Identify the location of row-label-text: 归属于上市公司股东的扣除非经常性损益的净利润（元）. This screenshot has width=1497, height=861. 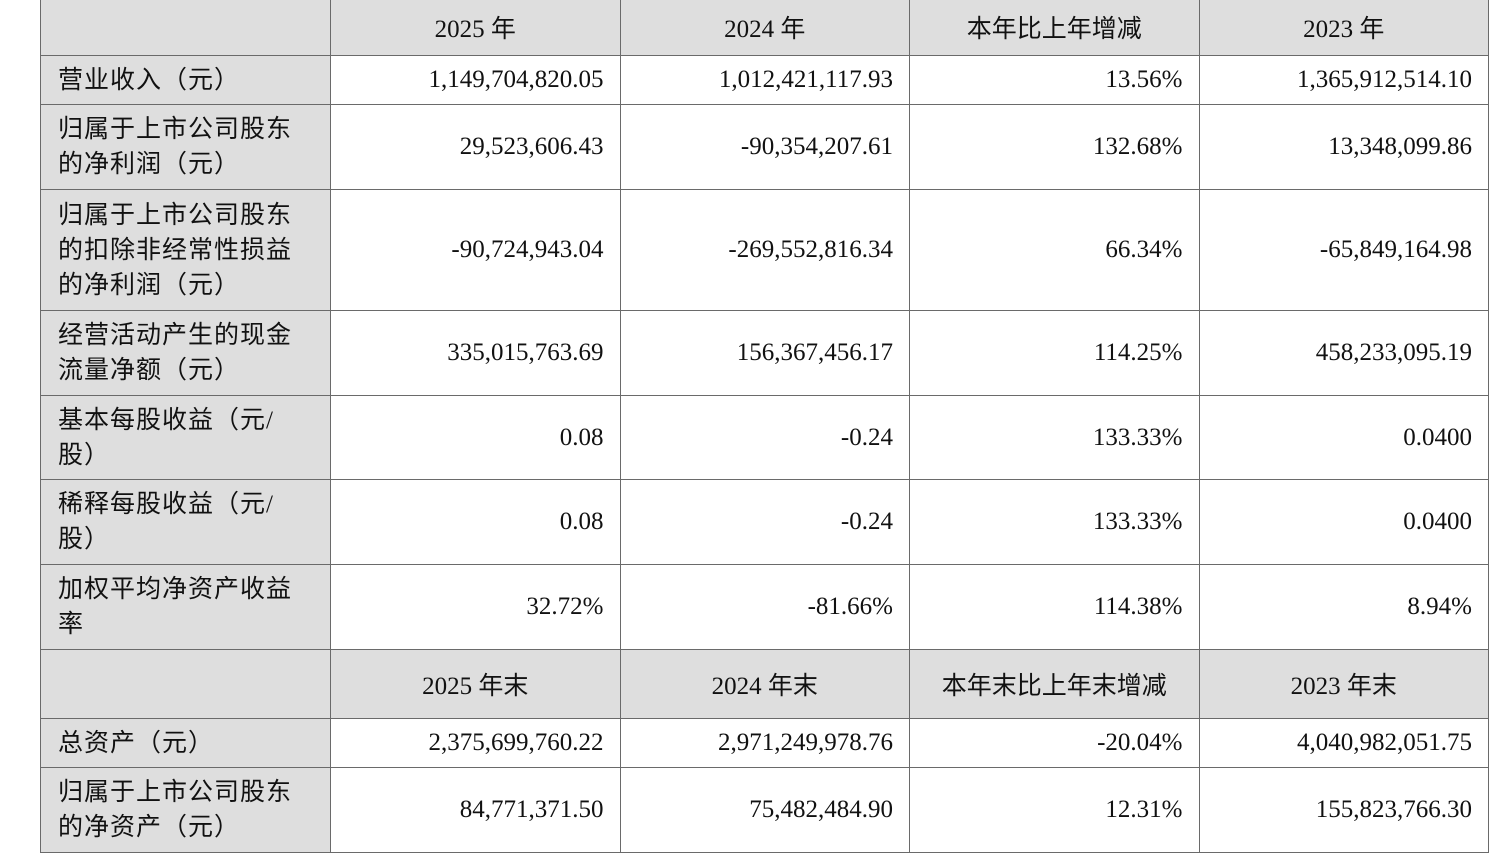
(175, 250).